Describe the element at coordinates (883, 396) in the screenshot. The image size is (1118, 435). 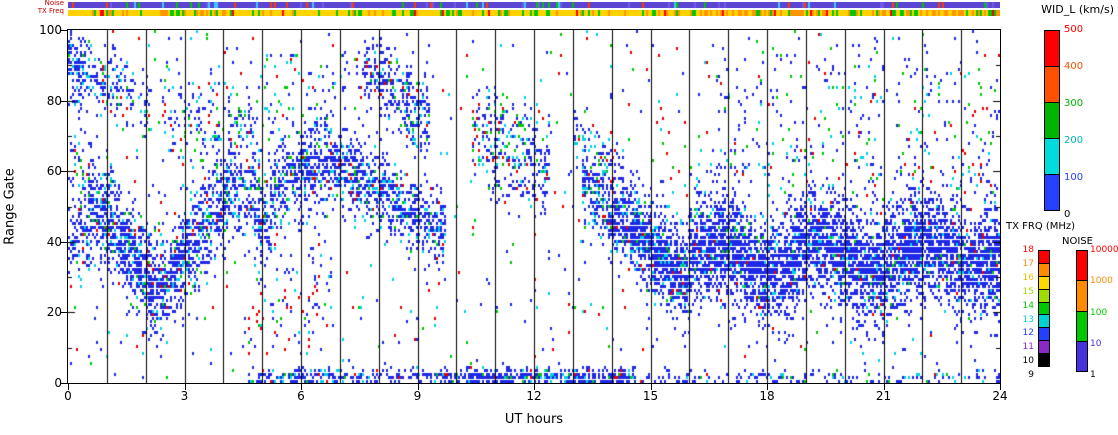
I see `x-tick-label: 21` at that location.